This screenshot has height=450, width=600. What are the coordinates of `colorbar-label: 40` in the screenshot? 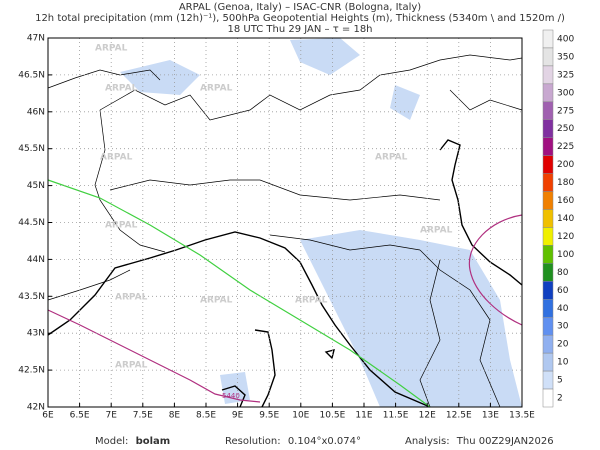 It's located at (563, 309).